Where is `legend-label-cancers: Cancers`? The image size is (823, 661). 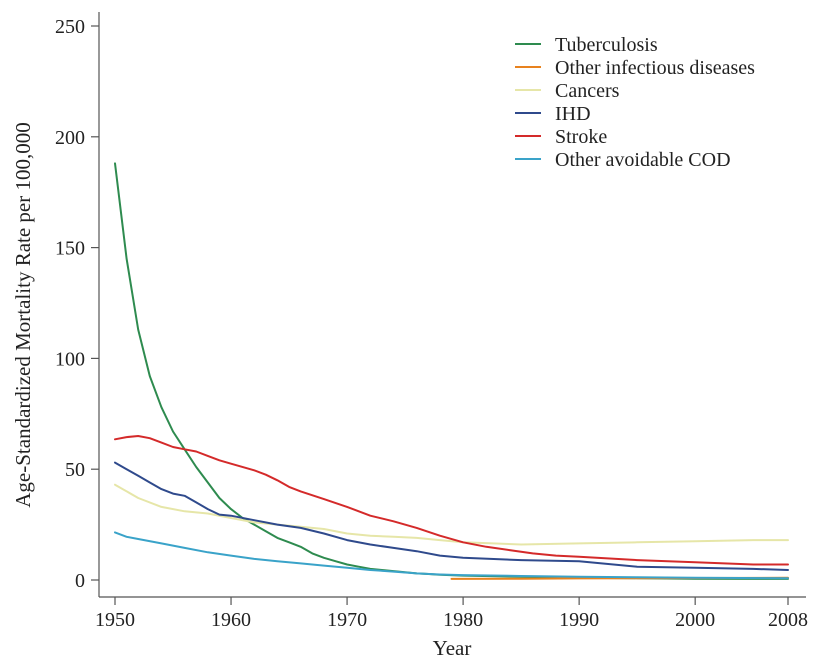 legend-label-cancers: Cancers is located at coordinates (587, 91).